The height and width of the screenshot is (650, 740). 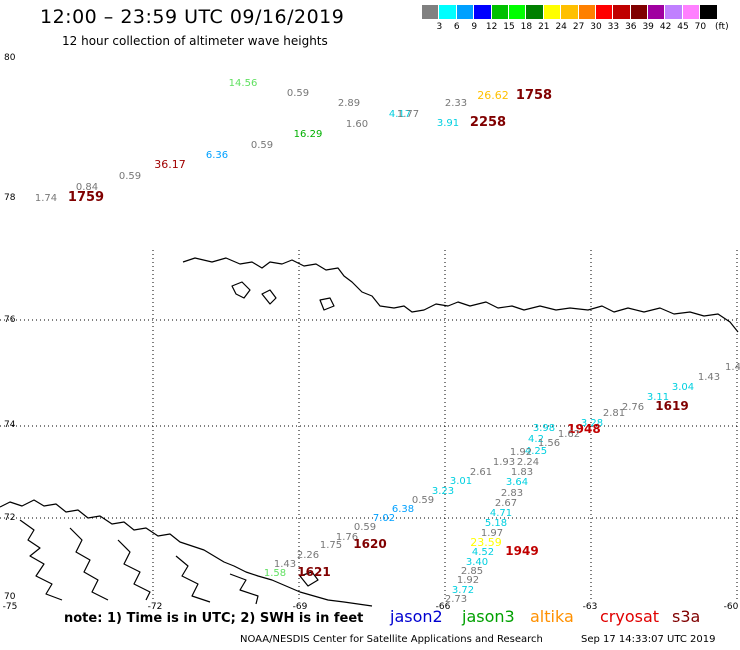 I want to click on wave-height-label: 2.67, so click(x=506, y=503).